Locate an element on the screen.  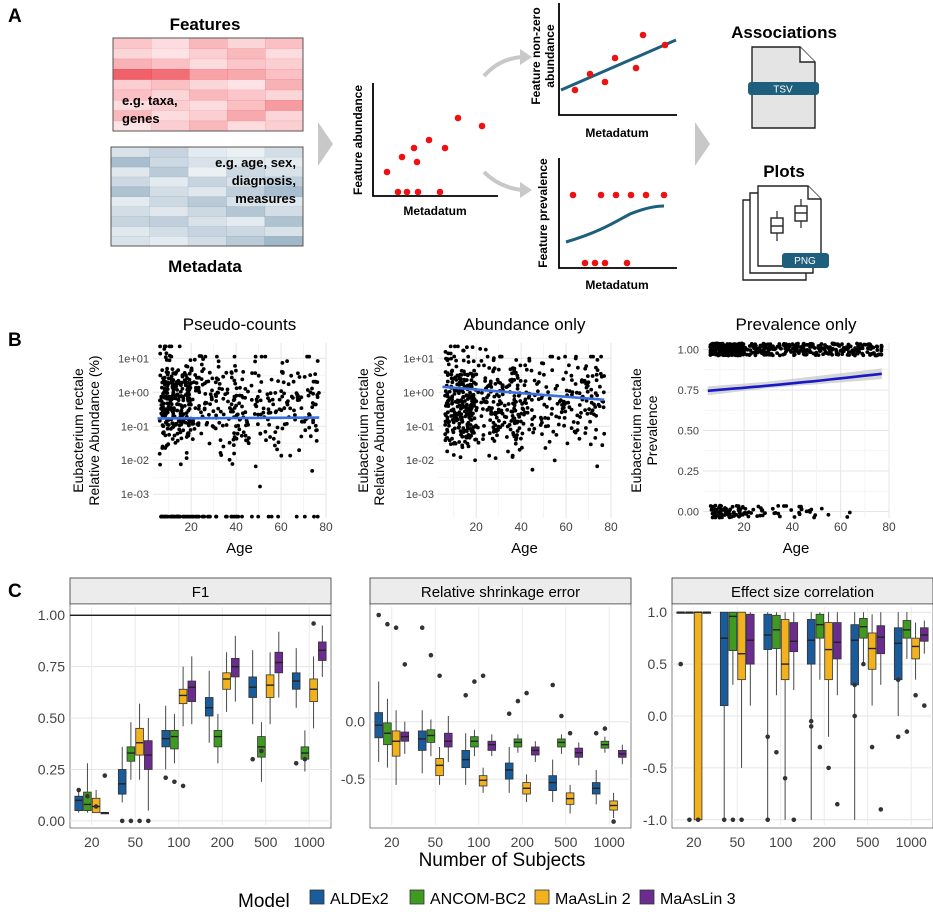
prevalence-point is located at coordinates (616, 195).